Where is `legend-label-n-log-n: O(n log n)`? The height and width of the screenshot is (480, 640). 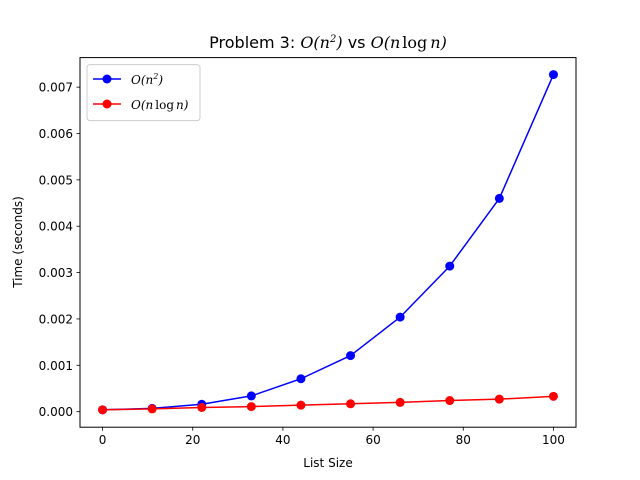 legend-label-n-log-n: O(n log n) is located at coordinates (160, 105).